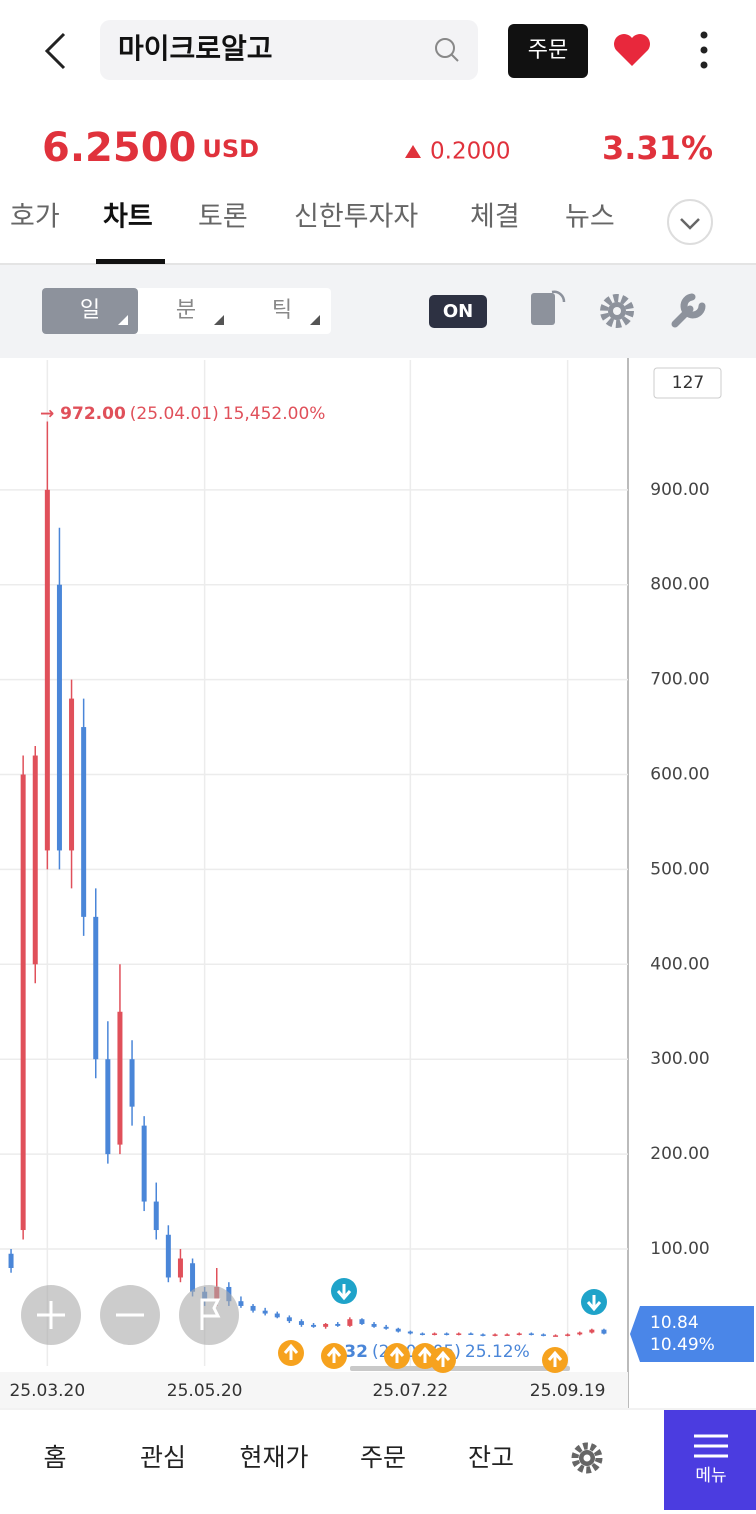  I want to click on settings-icon-hole, so click(617, 311).